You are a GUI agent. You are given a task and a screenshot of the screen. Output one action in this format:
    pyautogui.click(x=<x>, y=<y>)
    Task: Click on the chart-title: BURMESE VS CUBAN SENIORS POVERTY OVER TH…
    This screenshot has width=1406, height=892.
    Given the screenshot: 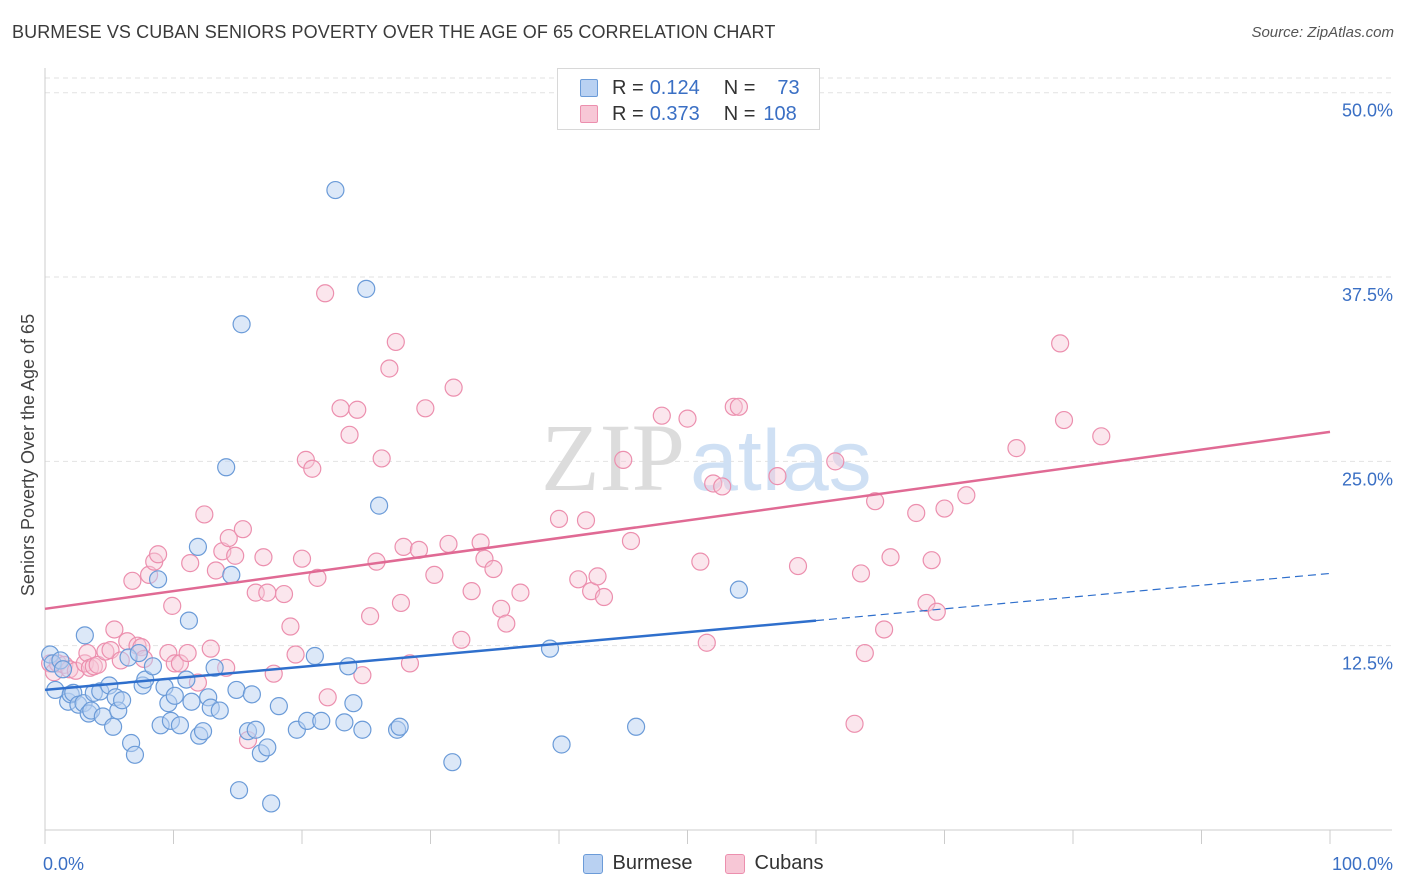 What is the action you would take?
    pyautogui.click(x=394, y=32)
    